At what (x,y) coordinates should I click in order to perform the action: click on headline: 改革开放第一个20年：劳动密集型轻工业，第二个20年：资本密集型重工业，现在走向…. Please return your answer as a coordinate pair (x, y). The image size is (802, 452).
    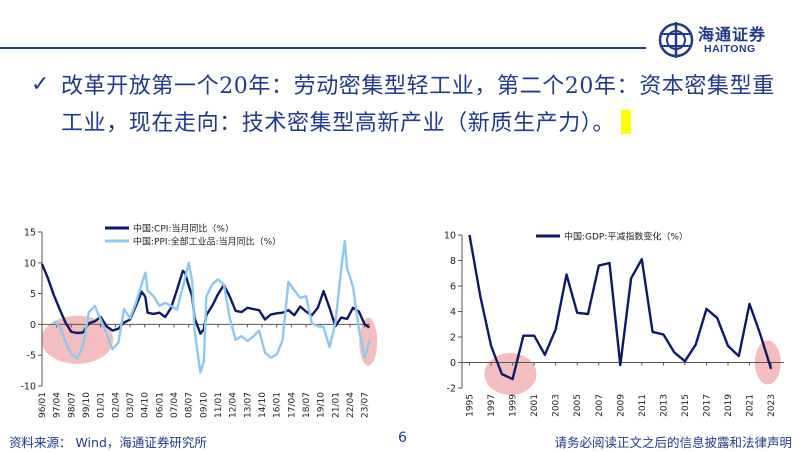
    Looking at the image, I should click on (424, 105).